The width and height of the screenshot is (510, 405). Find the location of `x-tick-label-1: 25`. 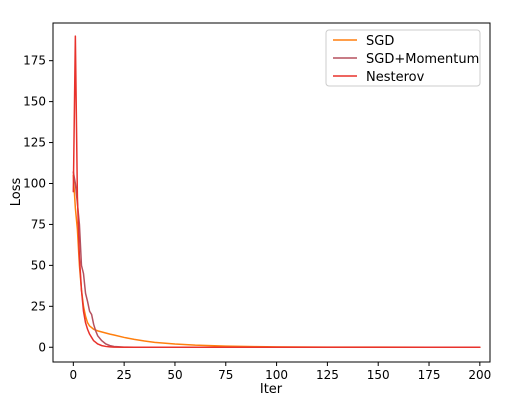

x-tick-label-1: 25 is located at coordinates (123, 375).